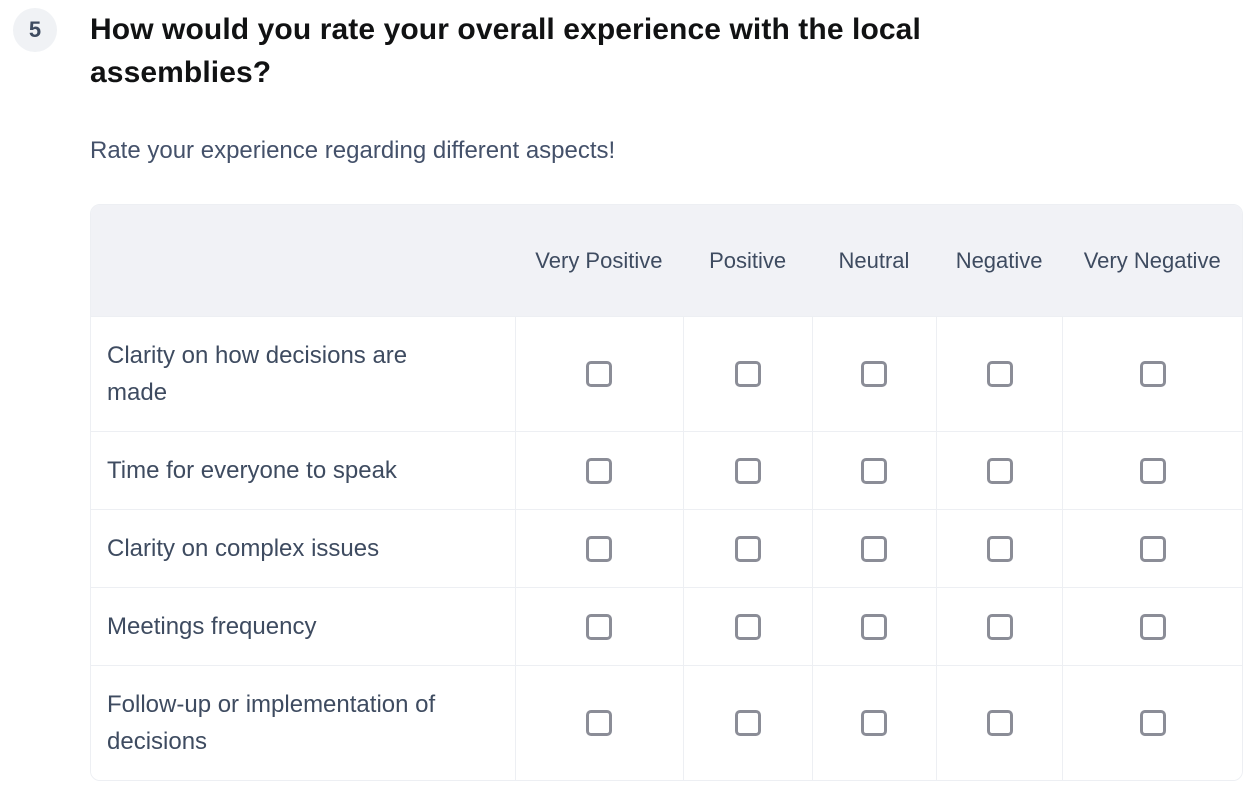 The width and height of the screenshot is (1256, 799). What do you see at coordinates (303, 373) in the screenshot?
I see `row-label: Clarity on how decisions are made` at bounding box center [303, 373].